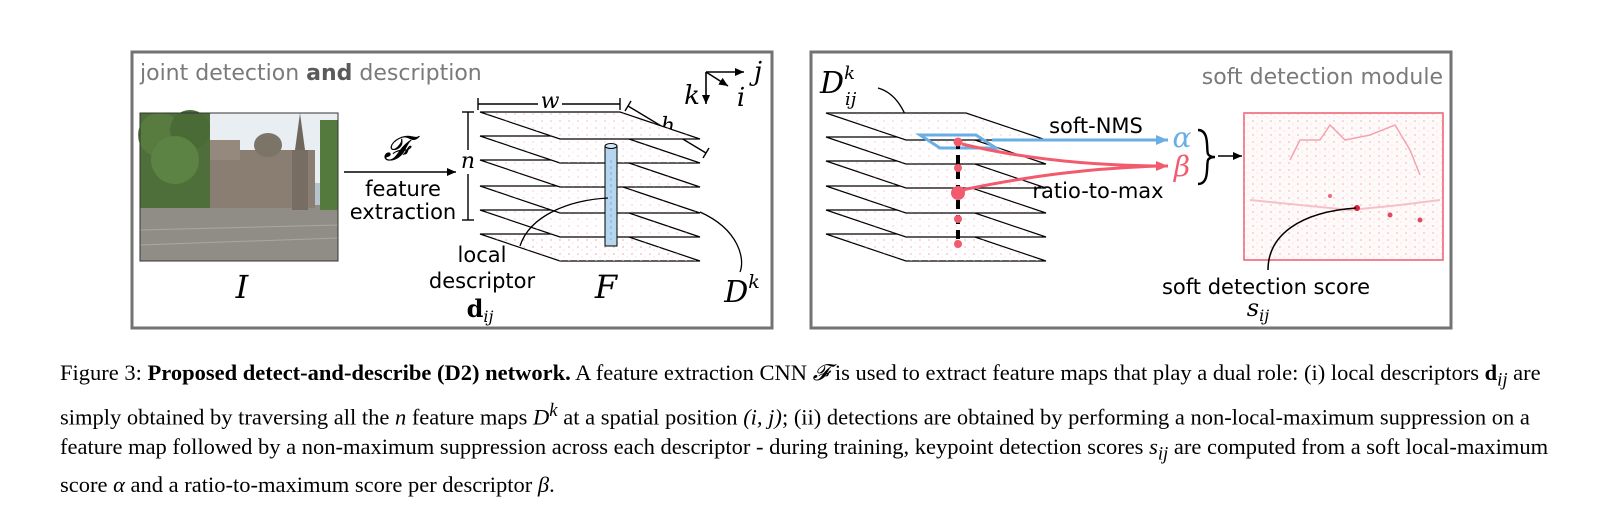 The image size is (1602, 507). What do you see at coordinates (238, 186) in the screenshot?
I see `input-image` at bounding box center [238, 186].